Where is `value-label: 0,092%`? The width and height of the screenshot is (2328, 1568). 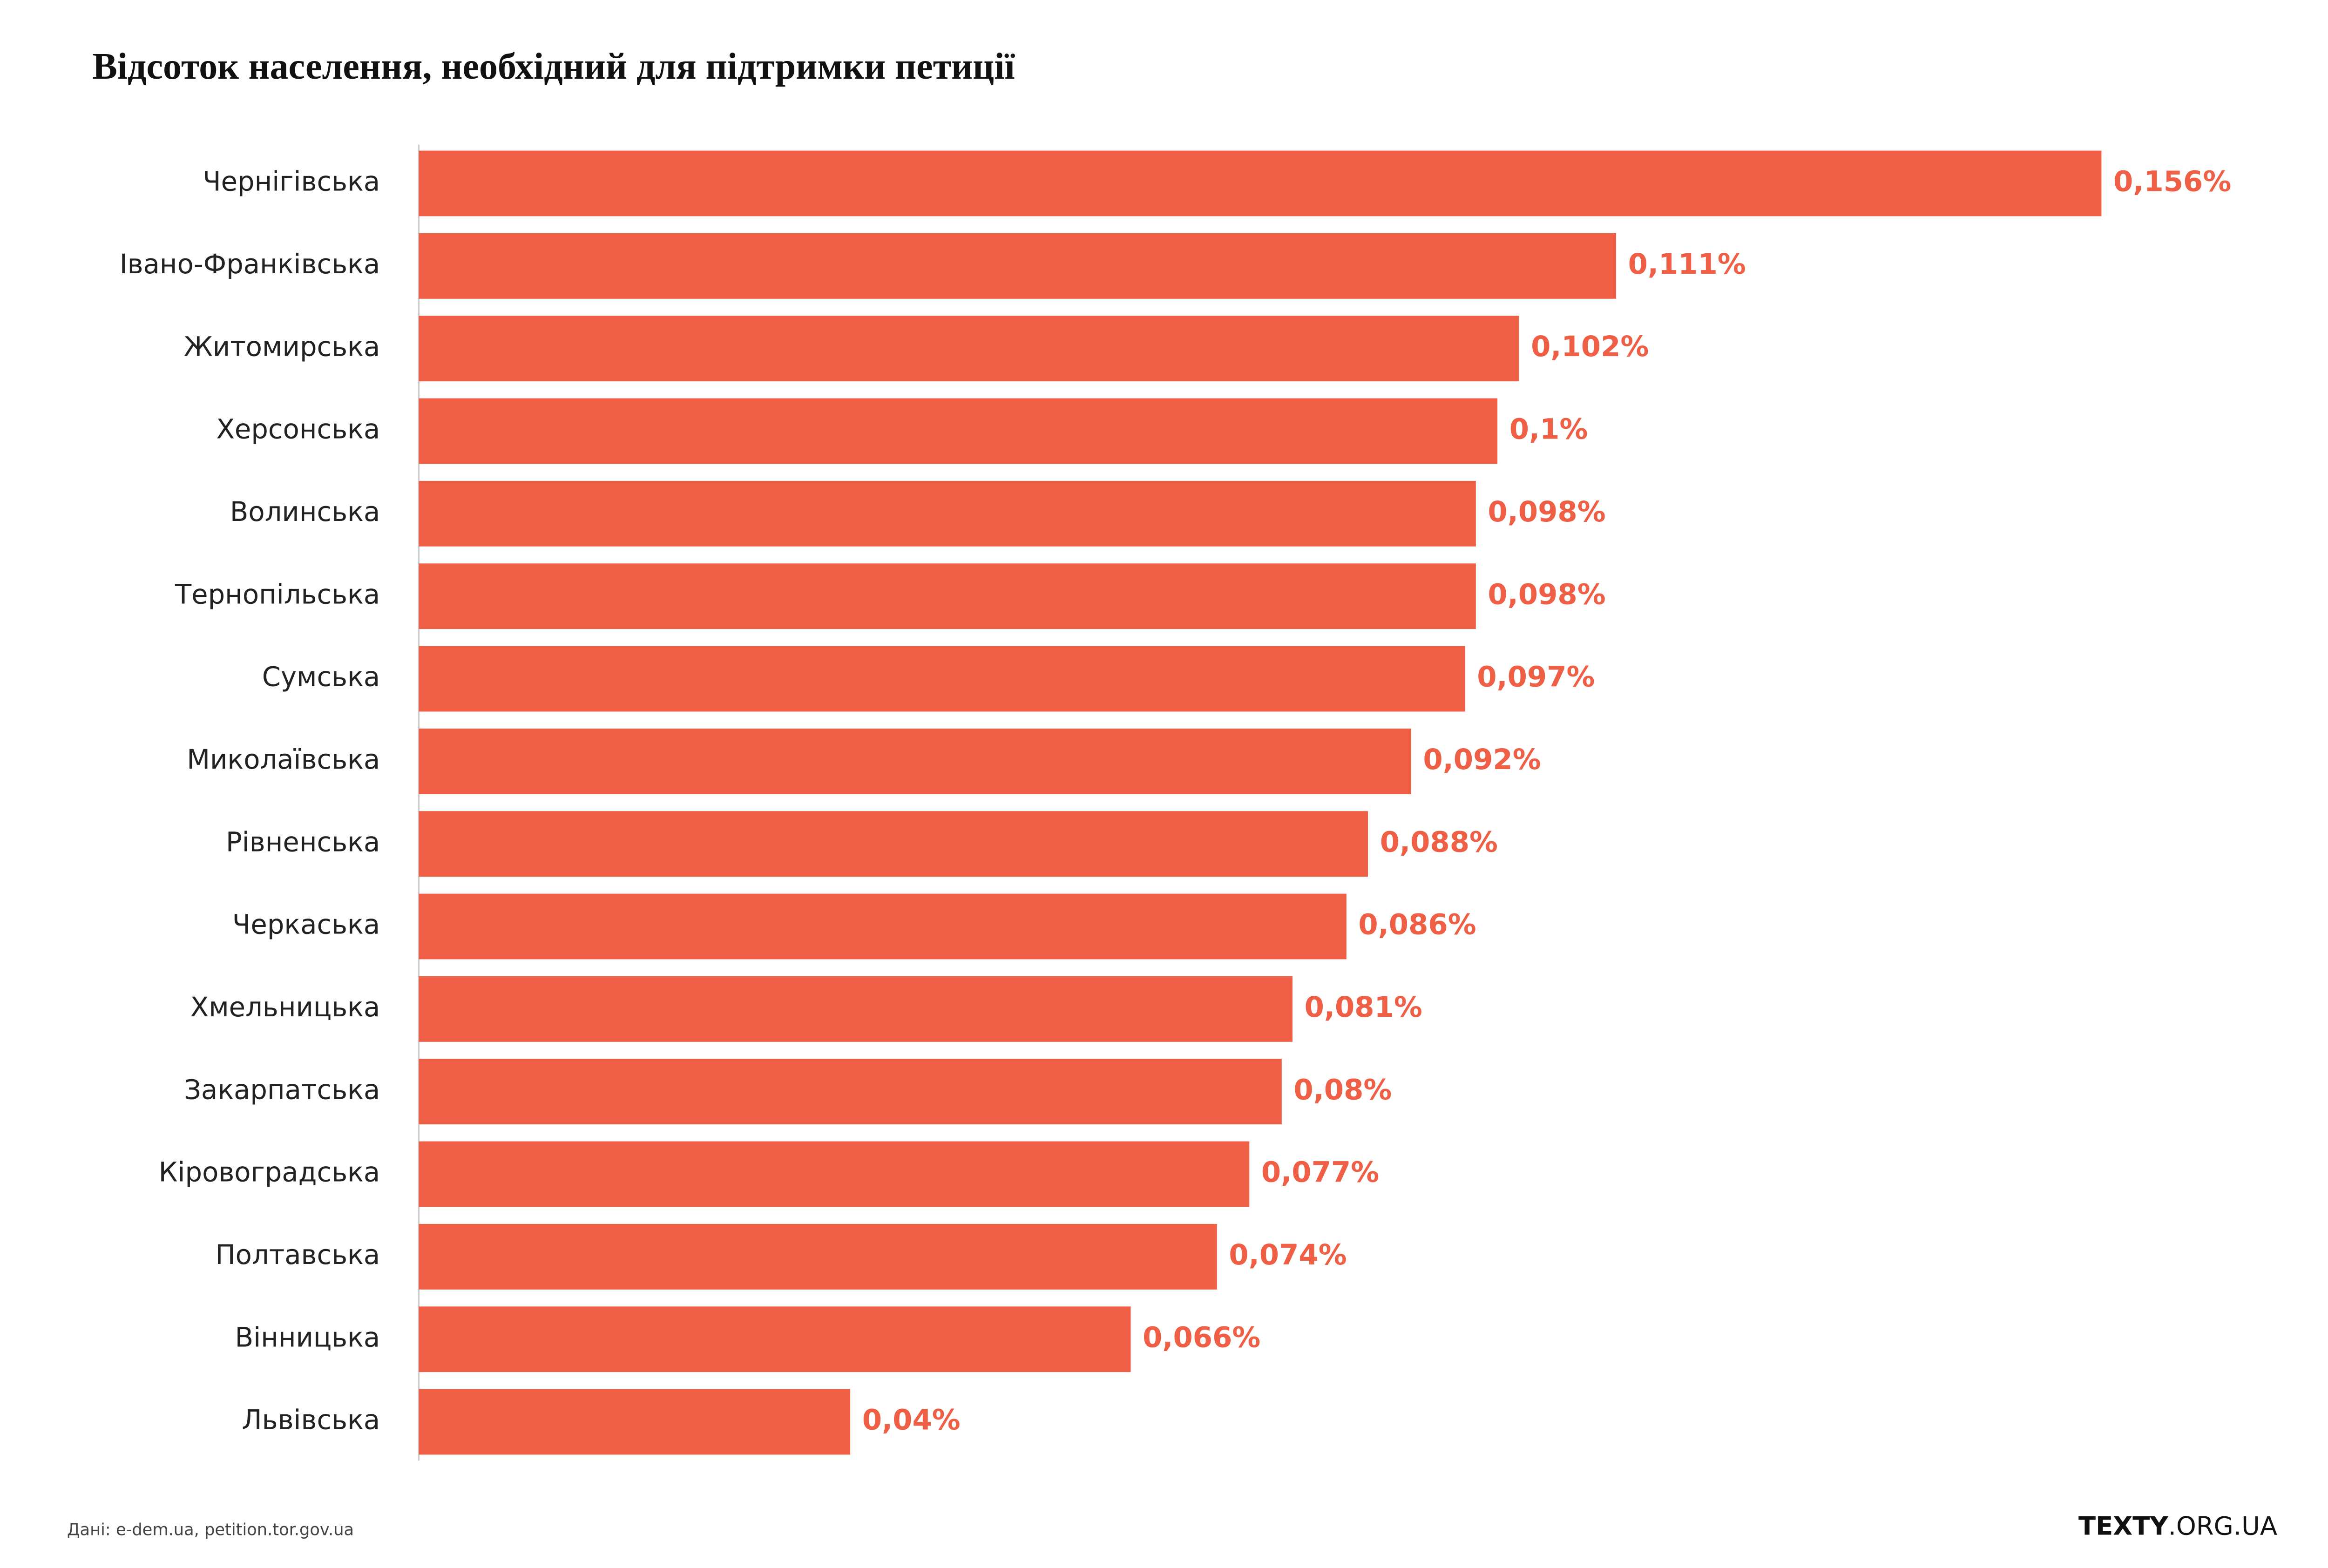
value-label: 0,092% is located at coordinates (1482, 759).